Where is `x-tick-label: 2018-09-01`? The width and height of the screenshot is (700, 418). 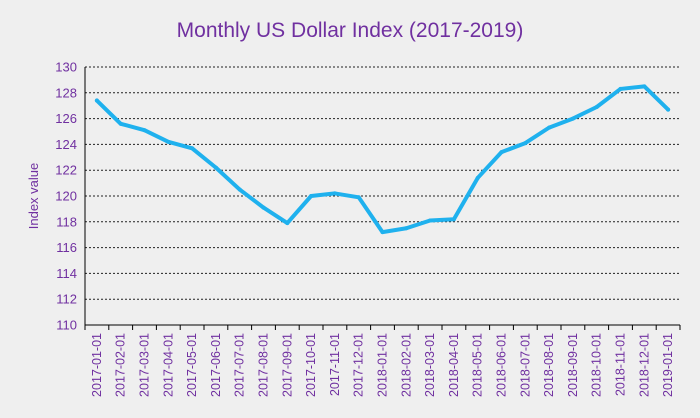 x-tick-label: 2018-09-01 is located at coordinates (573, 365).